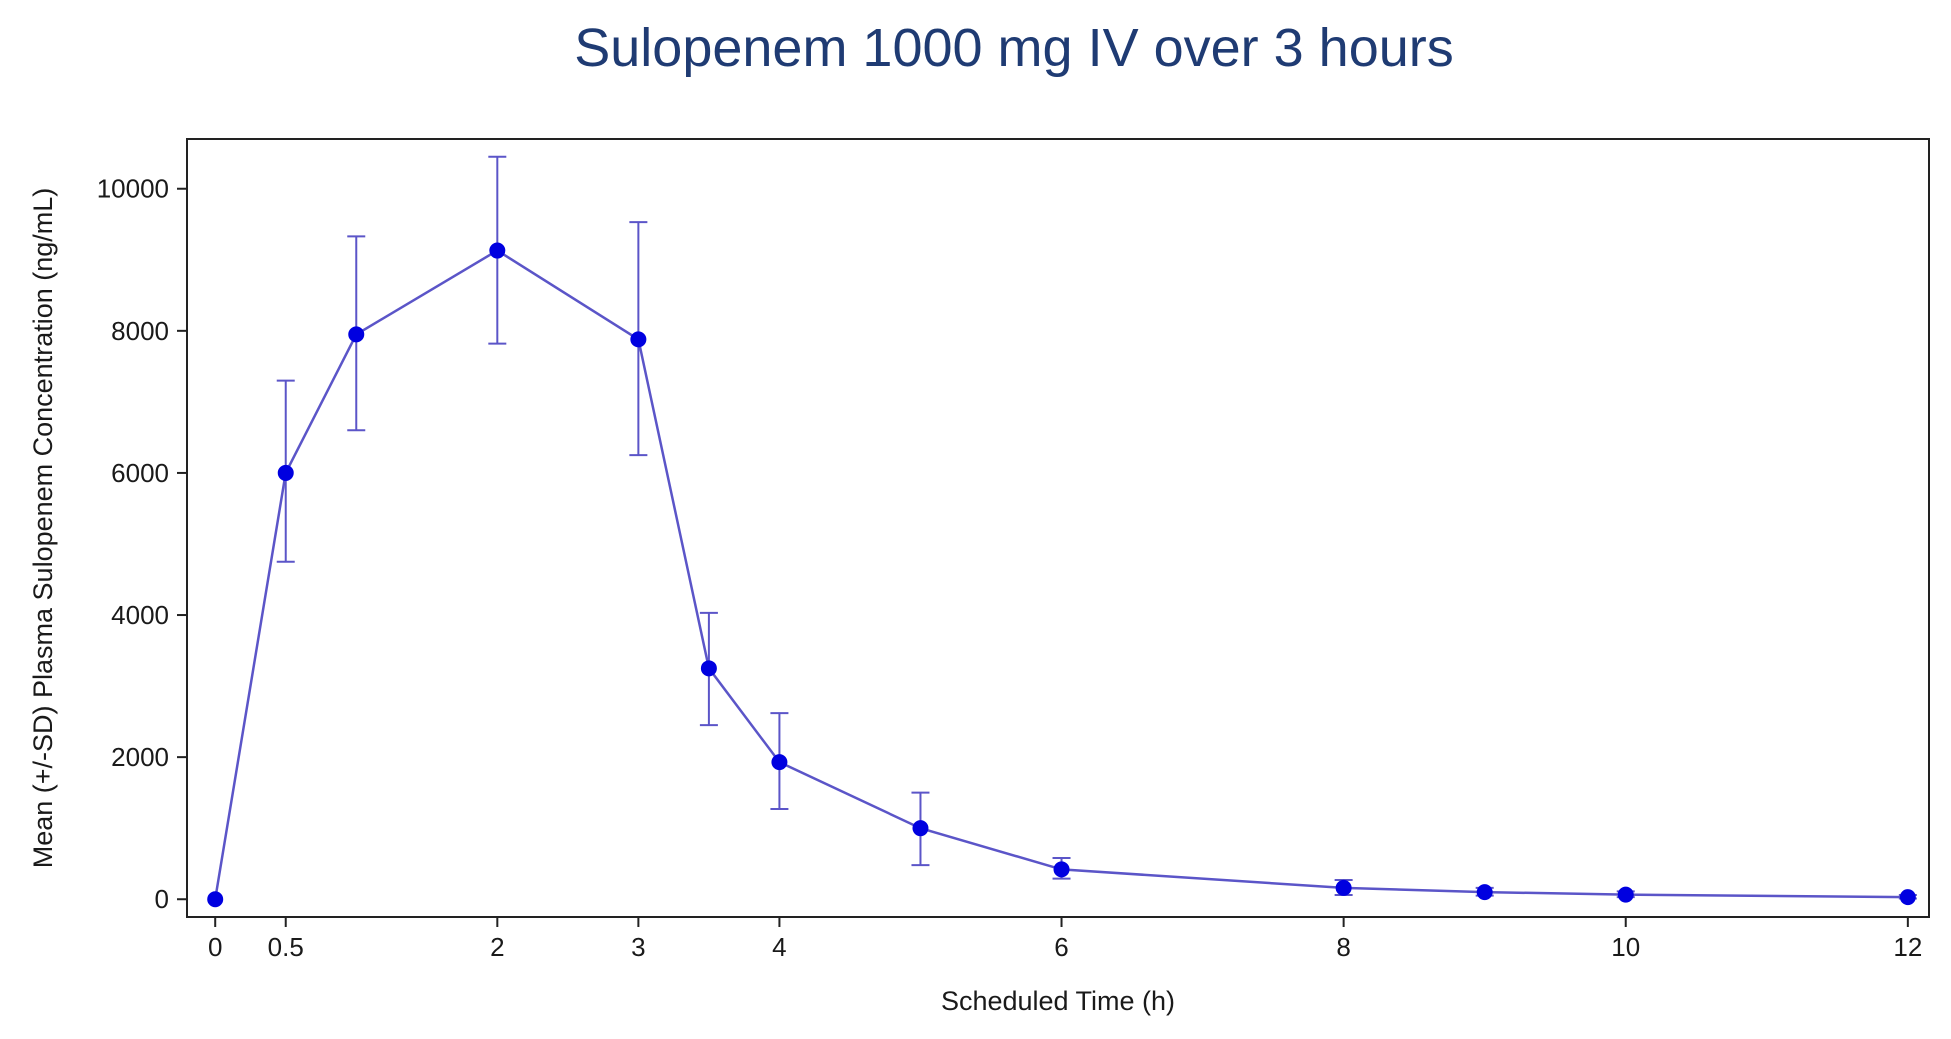 The width and height of the screenshot is (1951, 1039). I want to click on x-axis: 0 0.5 2 3 4 6 8 10 12, so click(1065, 939).